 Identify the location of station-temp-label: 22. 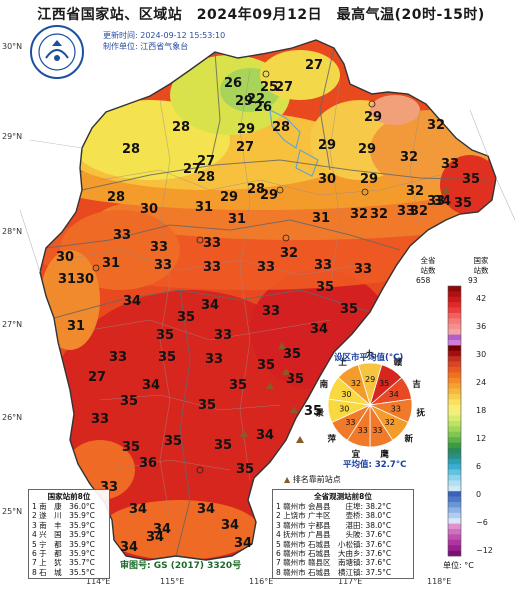
(256, 99).